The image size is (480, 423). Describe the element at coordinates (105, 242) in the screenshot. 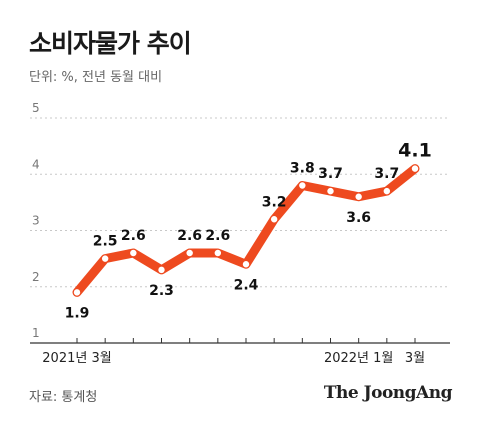

I see `data-label: 2.5` at that location.